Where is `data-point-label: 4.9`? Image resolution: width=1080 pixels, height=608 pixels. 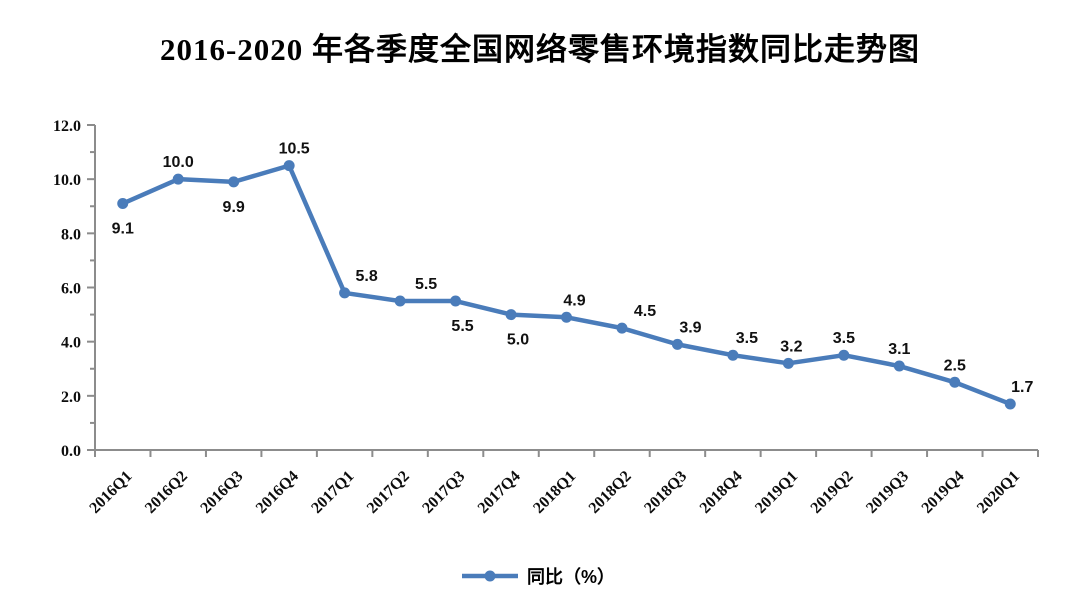 data-point-label: 4.9 is located at coordinates (574, 300).